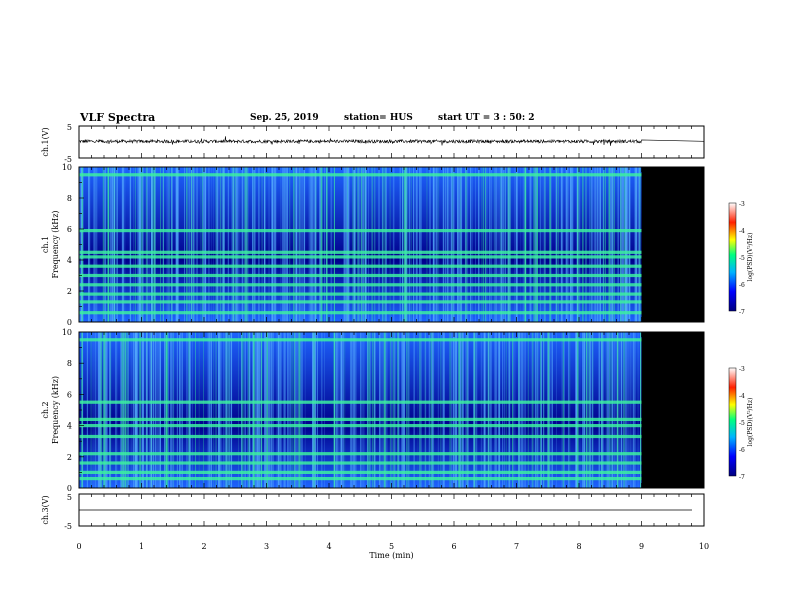 The height and width of the screenshot is (612, 792). What do you see at coordinates (516, 546) in the screenshot?
I see `x-tick-label: 7` at bounding box center [516, 546].